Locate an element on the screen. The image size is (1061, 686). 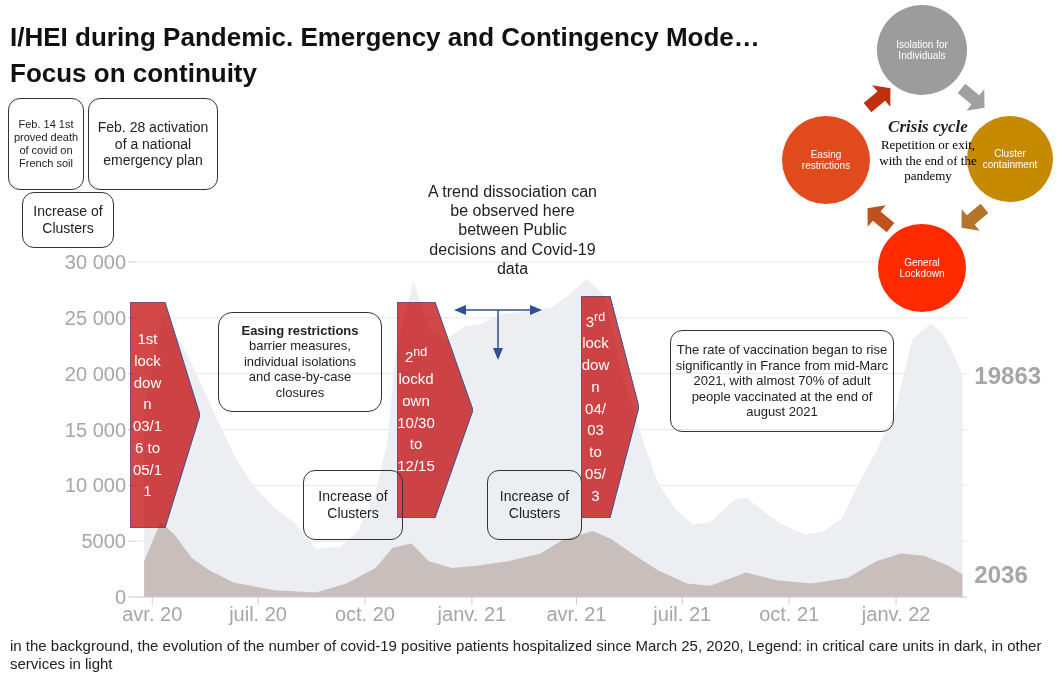
y-tick-label: 25 000 is located at coordinates (95, 317).